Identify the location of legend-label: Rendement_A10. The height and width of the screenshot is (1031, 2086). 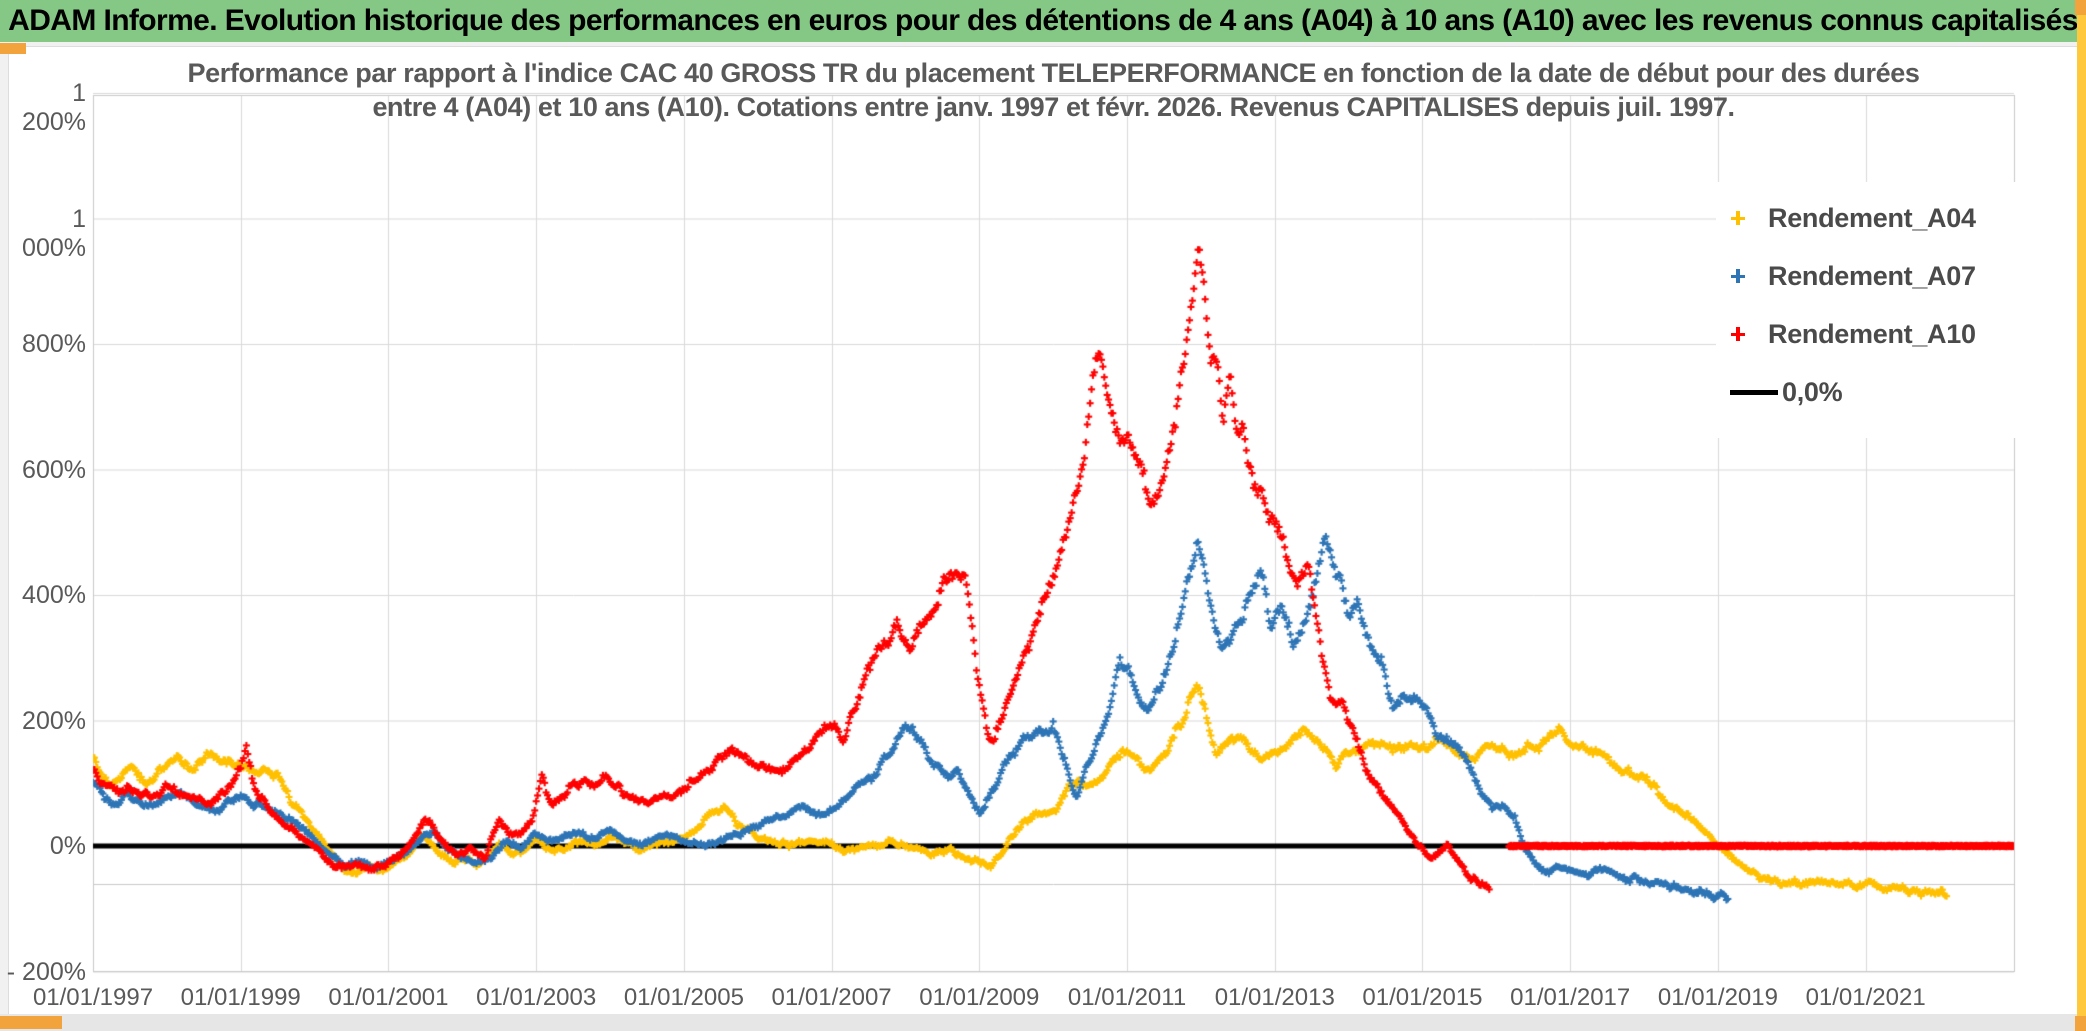
(1872, 333).